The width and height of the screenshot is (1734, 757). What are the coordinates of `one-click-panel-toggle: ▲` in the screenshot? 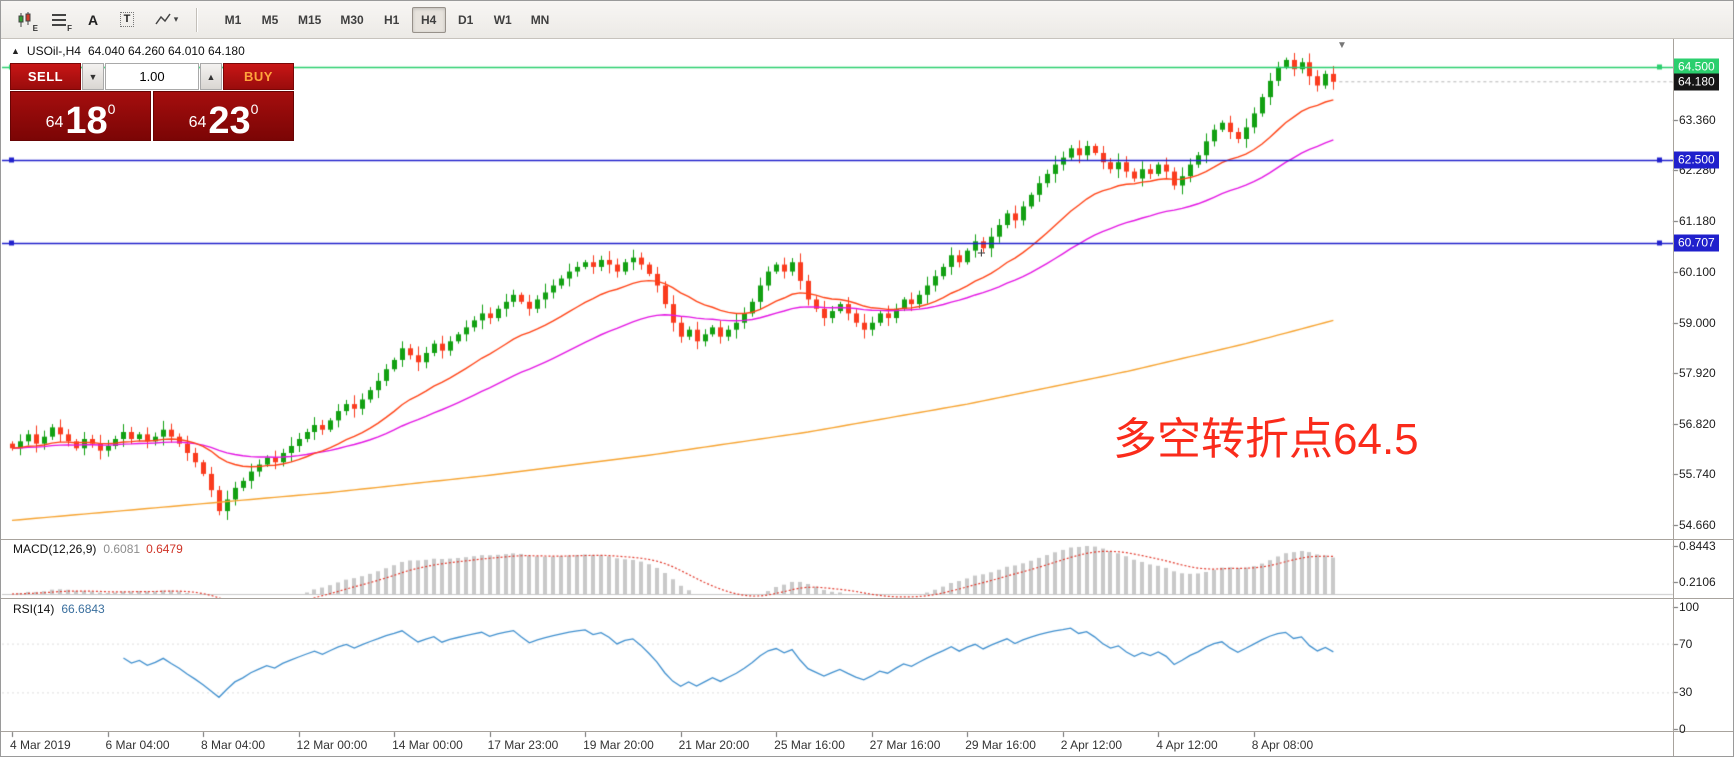 It's located at (15, 51).